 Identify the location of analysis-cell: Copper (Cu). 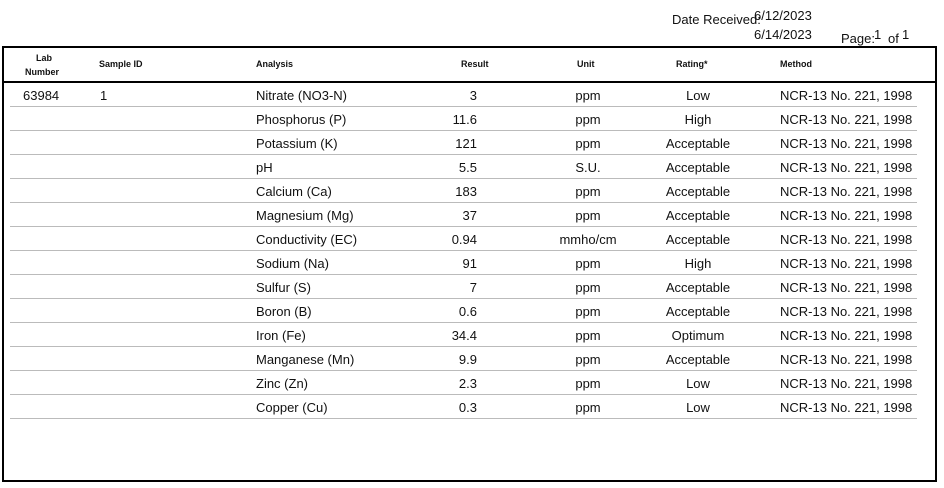
(292, 407).